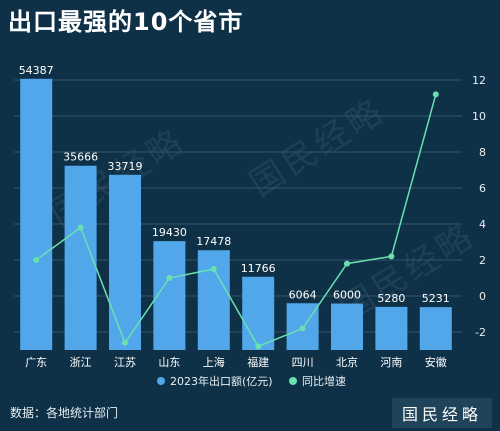 Image resolution: width=500 pixels, height=431 pixels. I want to click on right-tick-label: 6, so click(482, 188).